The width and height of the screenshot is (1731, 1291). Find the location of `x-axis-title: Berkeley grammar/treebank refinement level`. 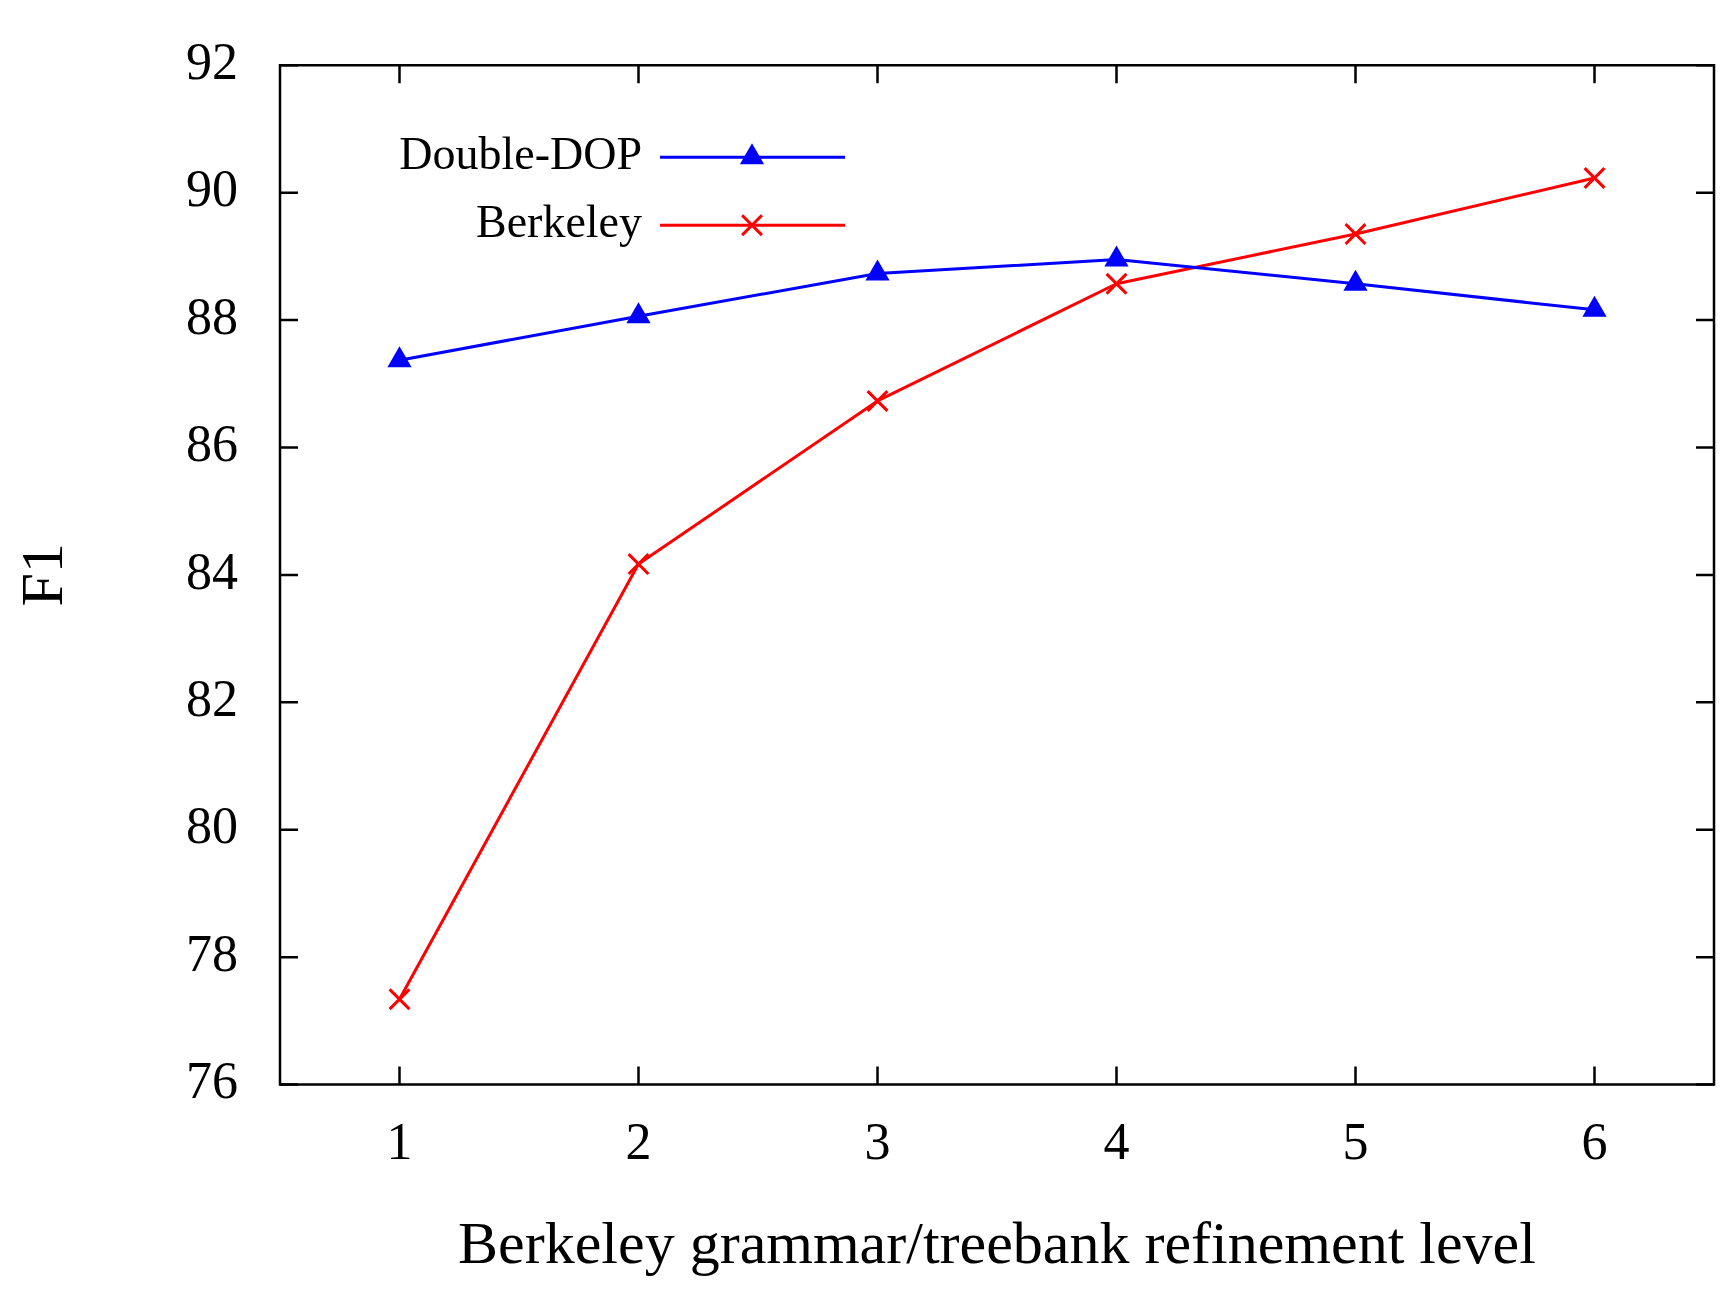

x-axis-title: Berkeley grammar/treebank refinement level is located at coordinates (997, 1242).